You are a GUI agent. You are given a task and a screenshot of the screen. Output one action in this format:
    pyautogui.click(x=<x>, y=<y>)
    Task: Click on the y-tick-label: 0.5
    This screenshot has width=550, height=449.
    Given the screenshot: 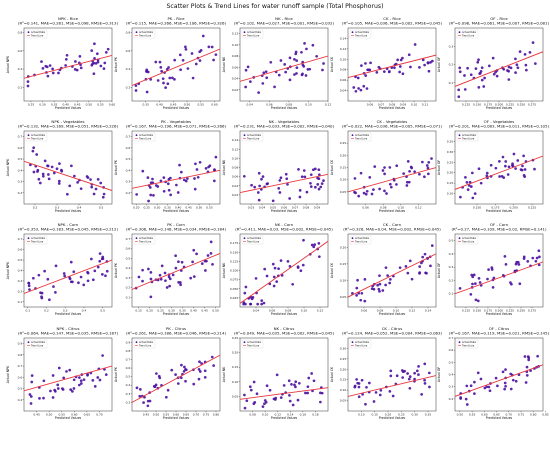 What is the action you would take?
    pyautogui.click(x=451, y=241)
    